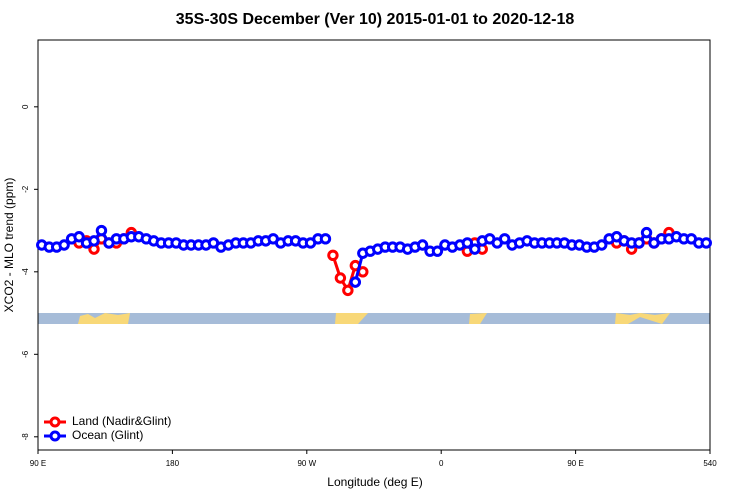  What do you see at coordinates (107, 435) in the screenshot?
I see `legend-label: Ocean (Glint)` at bounding box center [107, 435].